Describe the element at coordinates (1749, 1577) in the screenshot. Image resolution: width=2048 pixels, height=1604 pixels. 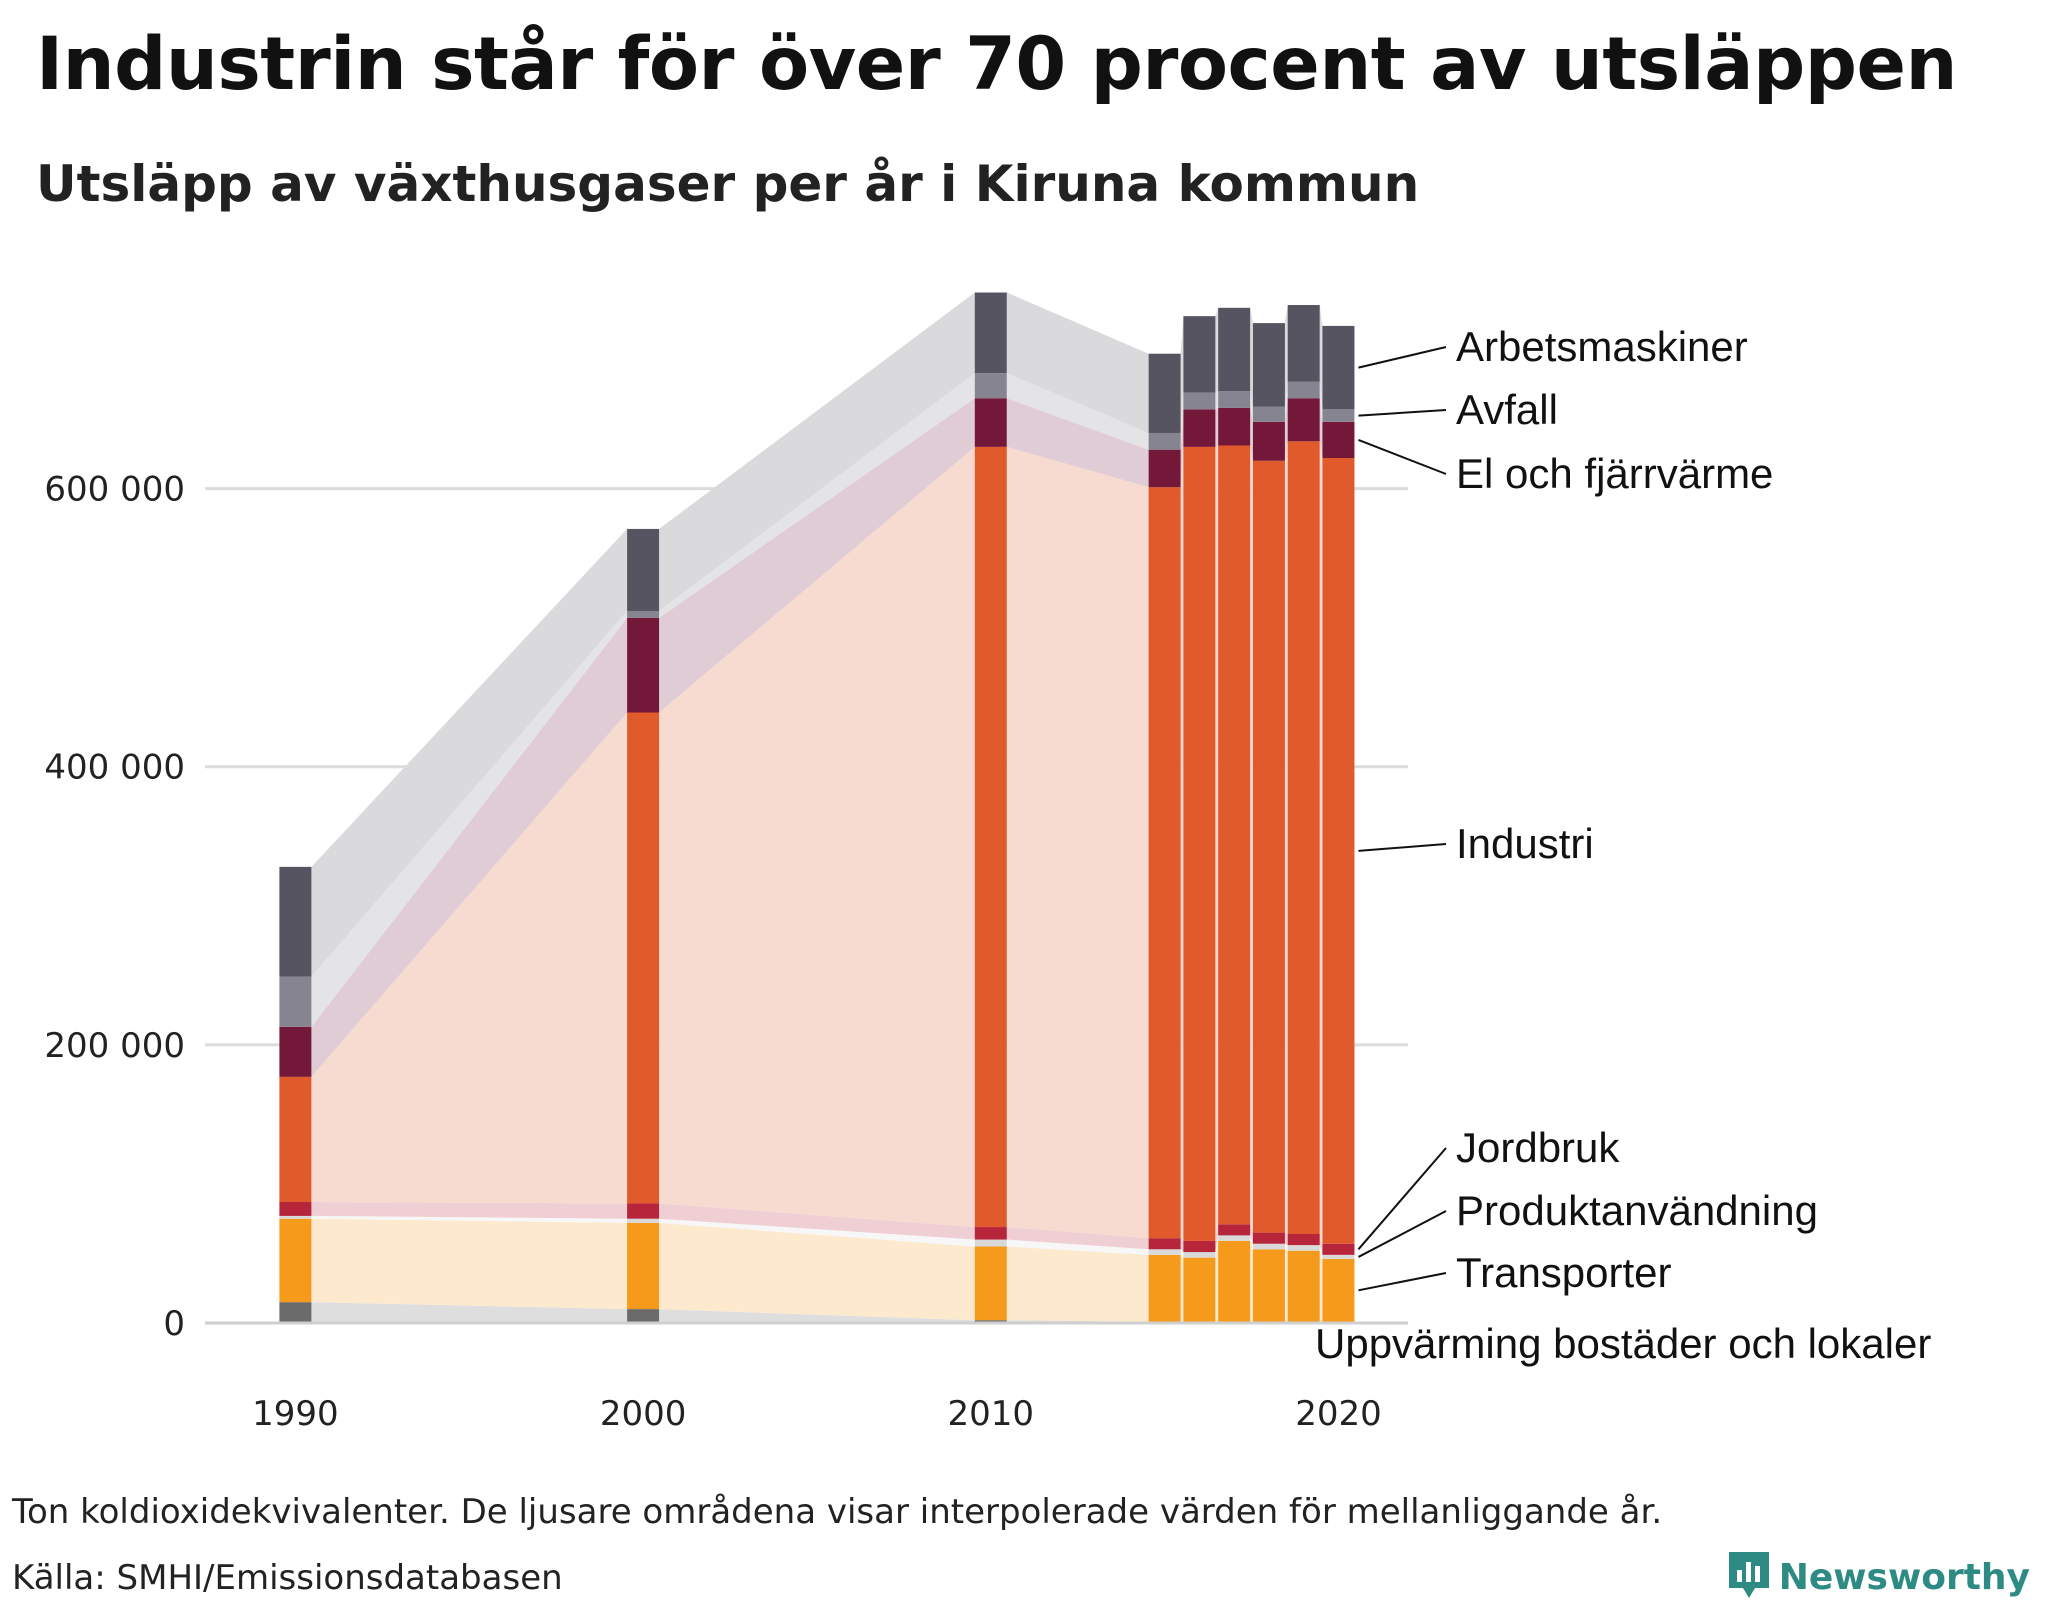
I see `newsworthy-logo-icon` at that location.